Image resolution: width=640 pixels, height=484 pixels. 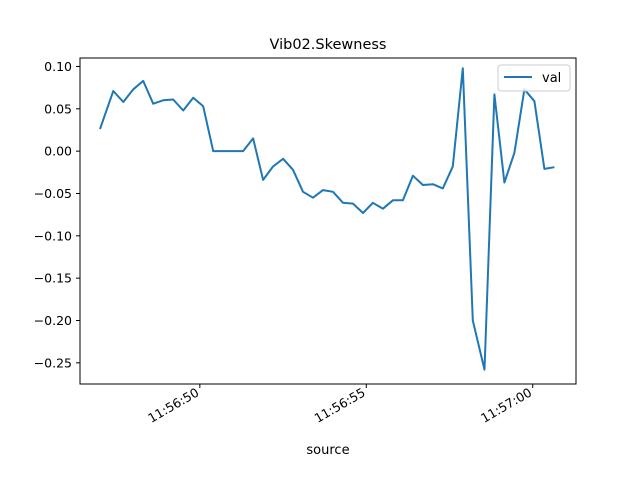 I want to click on y-tick-label: −0.15, so click(x=53, y=278).